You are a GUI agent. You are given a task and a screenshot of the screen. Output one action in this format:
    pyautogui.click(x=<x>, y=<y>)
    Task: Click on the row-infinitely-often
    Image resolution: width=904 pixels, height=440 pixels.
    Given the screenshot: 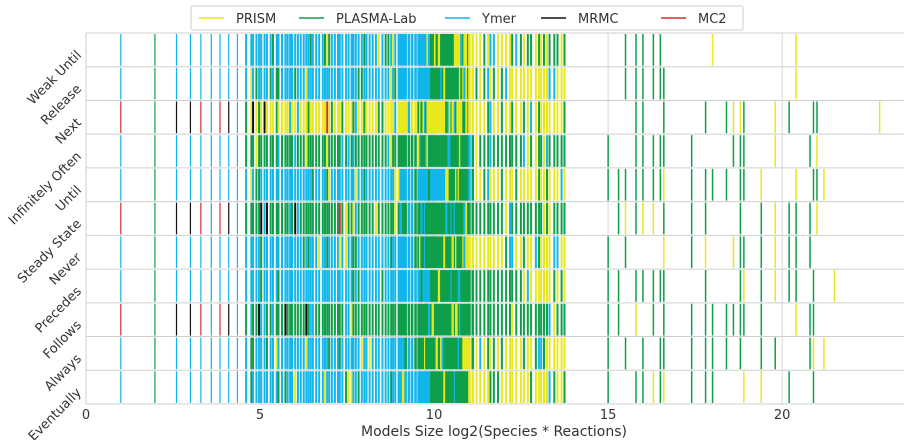 What is the action you would take?
    pyautogui.click(x=469, y=151)
    